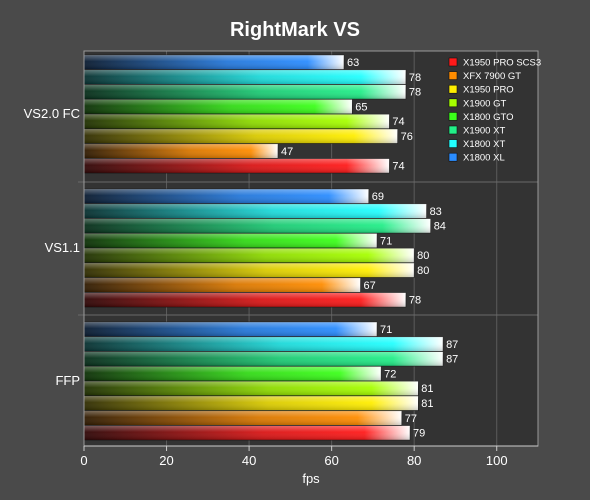  Describe the element at coordinates (488, 117) in the screenshot. I see `legend-label: X1800 GTO` at that location.